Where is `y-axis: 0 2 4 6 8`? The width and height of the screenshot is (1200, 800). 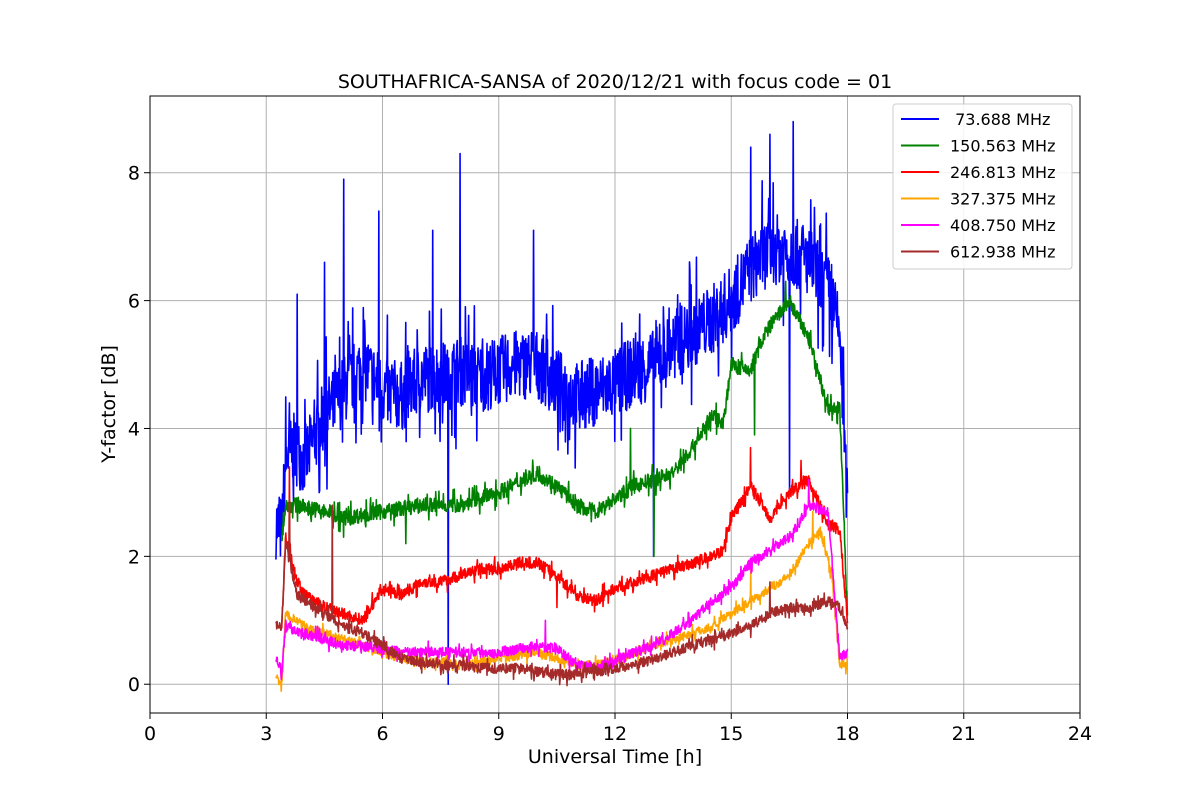 y-axis: 0 2 4 6 8 is located at coordinates (139, 429).